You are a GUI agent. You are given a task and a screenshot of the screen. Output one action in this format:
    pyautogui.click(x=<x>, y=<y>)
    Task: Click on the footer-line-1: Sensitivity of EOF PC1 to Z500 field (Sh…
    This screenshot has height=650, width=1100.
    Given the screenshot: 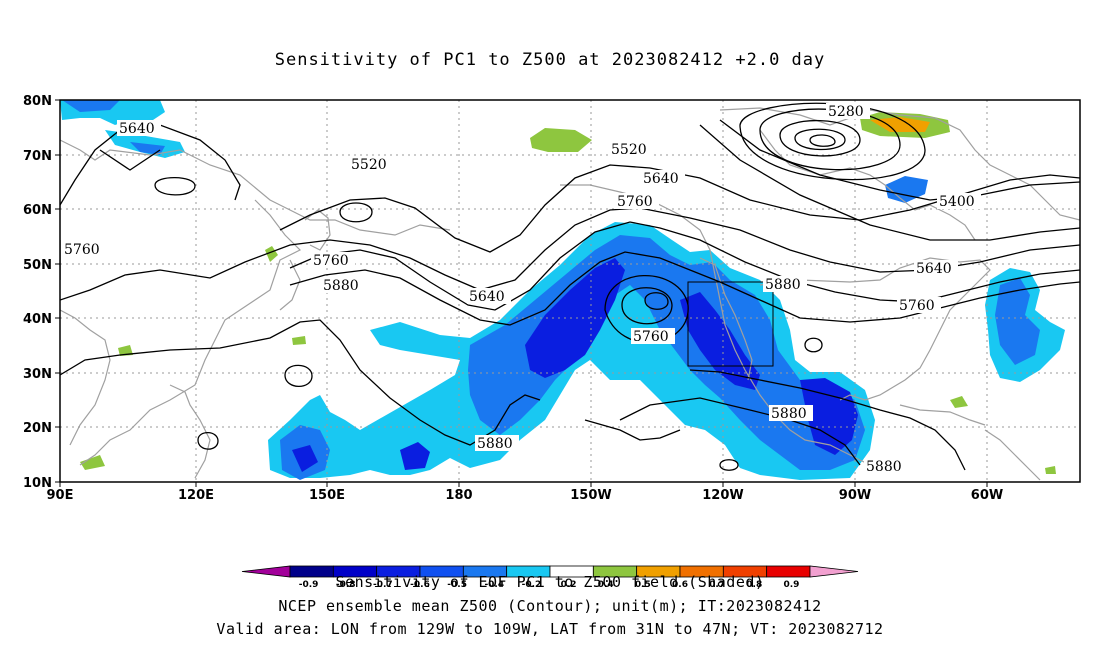 What is the action you would take?
    pyautogui.click(x=550, y=582)
    